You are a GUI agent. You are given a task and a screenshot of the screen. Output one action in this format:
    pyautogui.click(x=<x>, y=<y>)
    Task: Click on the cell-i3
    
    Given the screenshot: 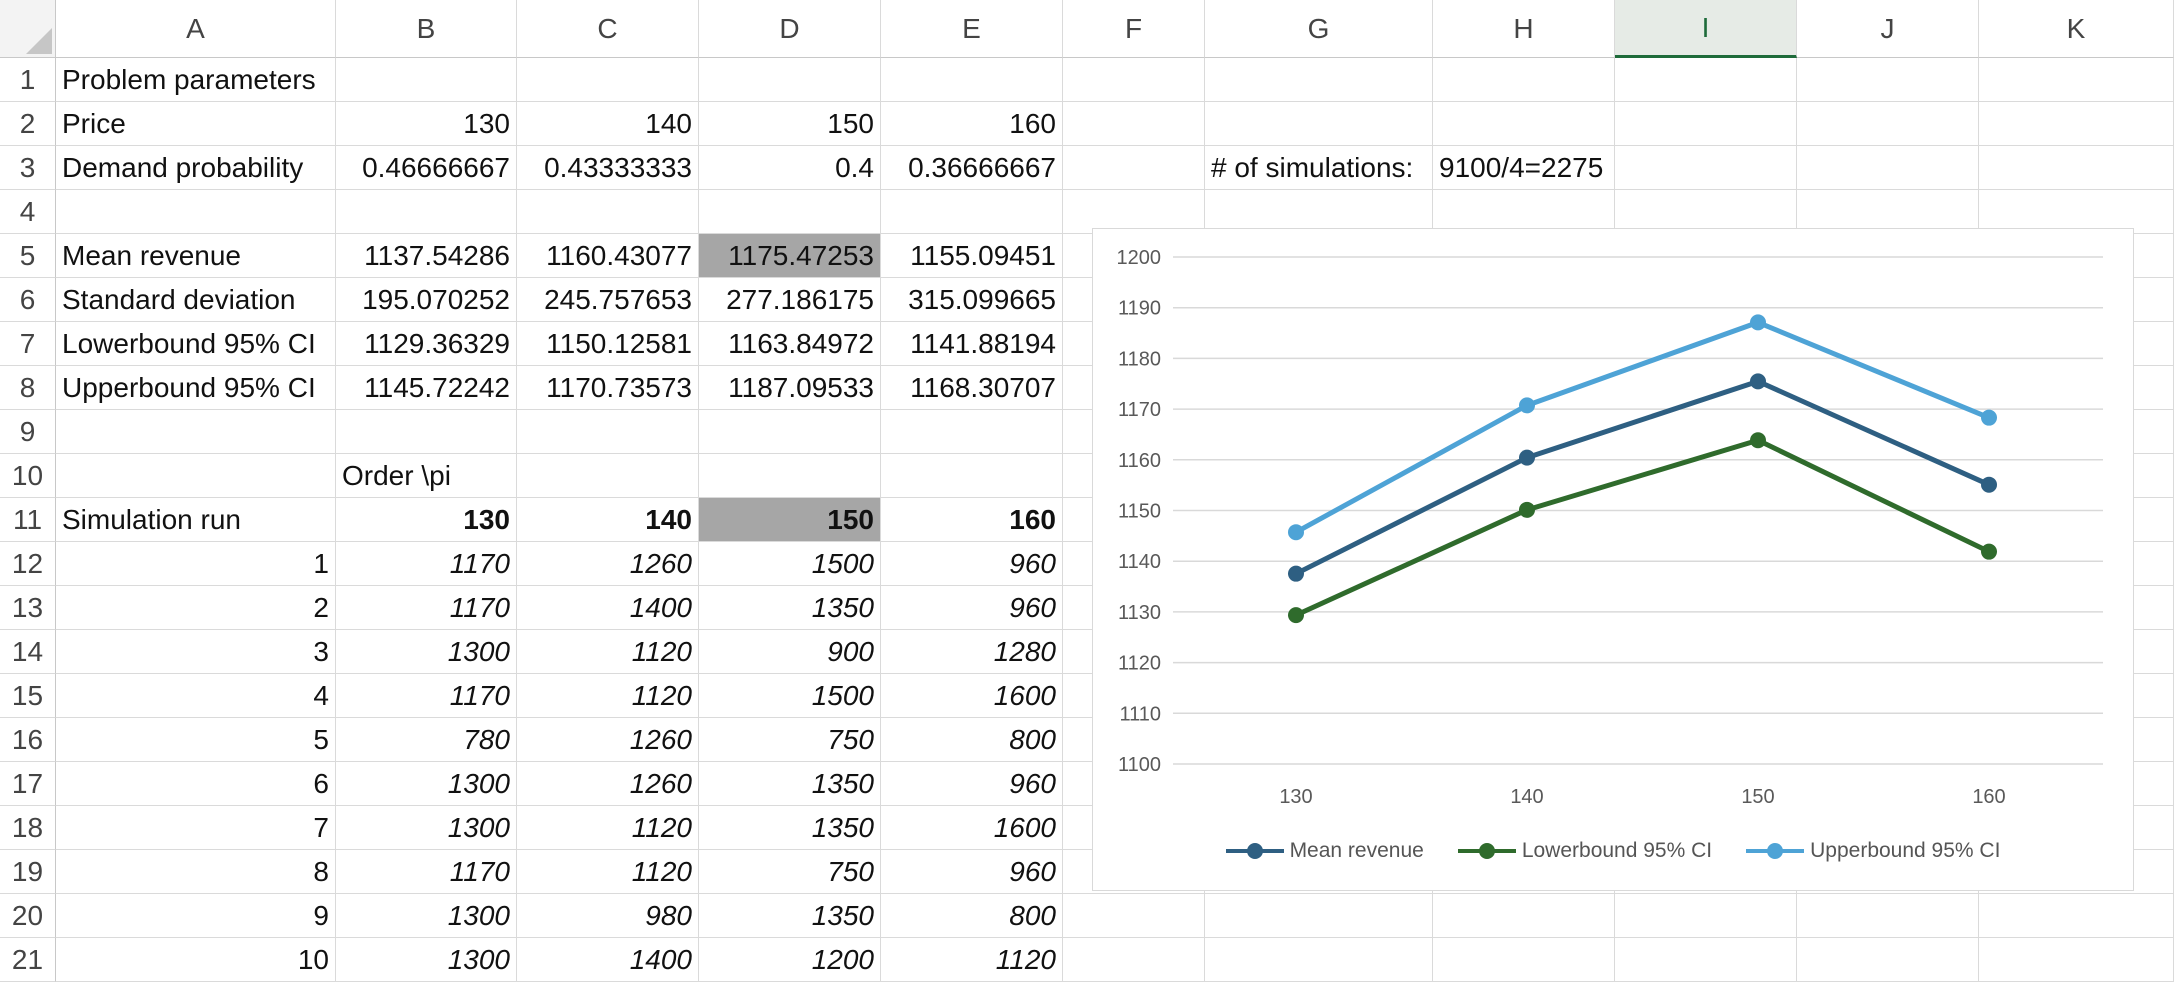 What is the action you would take?
    pyautogui.click(x=1706, y=168)
    